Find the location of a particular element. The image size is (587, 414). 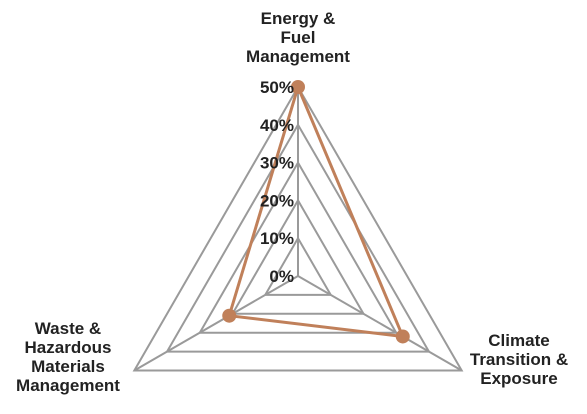

category-label-0-line-1: Fuel is located at coordinates (298, 37).